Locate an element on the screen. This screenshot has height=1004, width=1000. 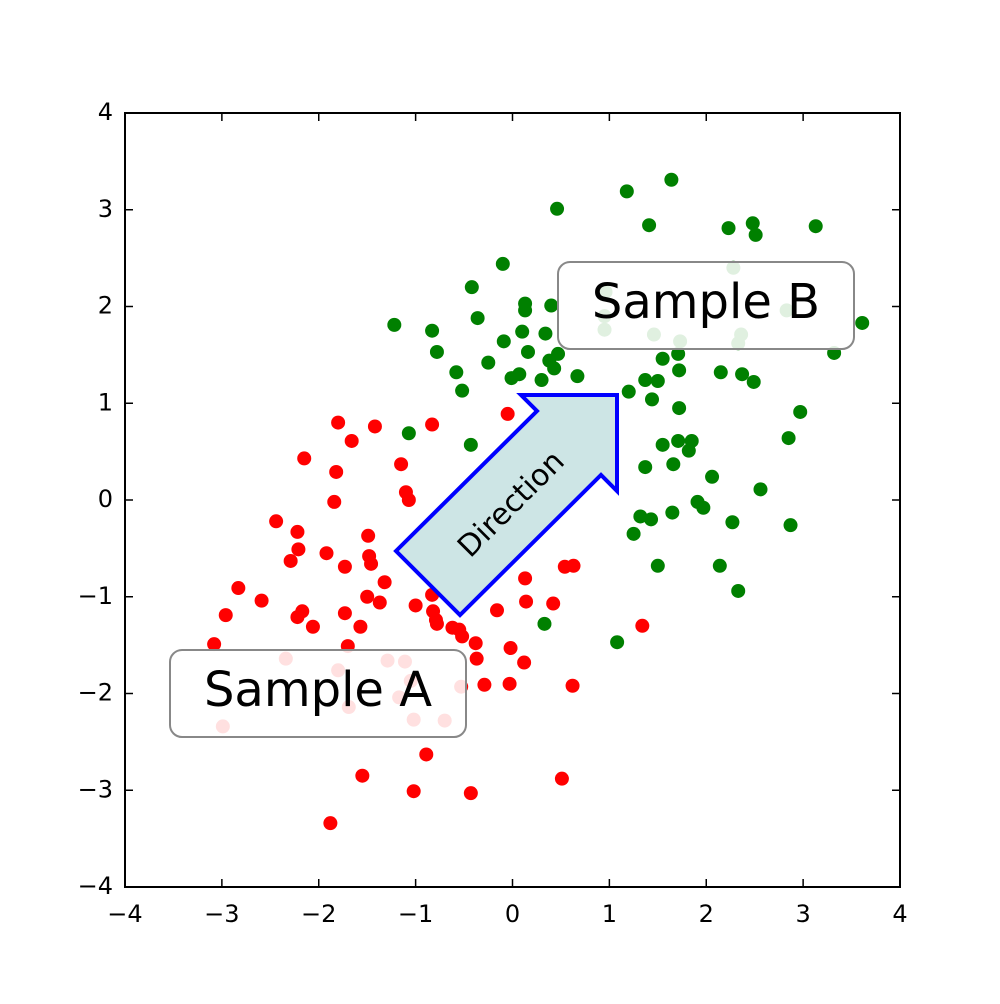
x-tick-label: −3 is located at coordinates (221, 914).